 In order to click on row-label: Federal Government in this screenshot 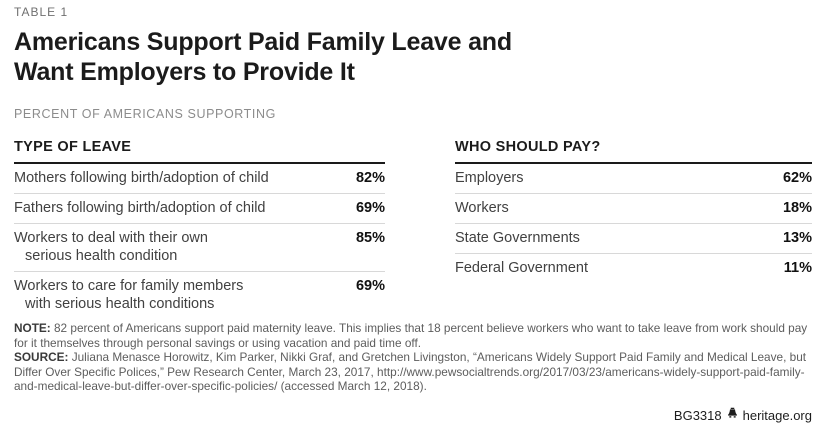, I will do `click(521, 268)`.